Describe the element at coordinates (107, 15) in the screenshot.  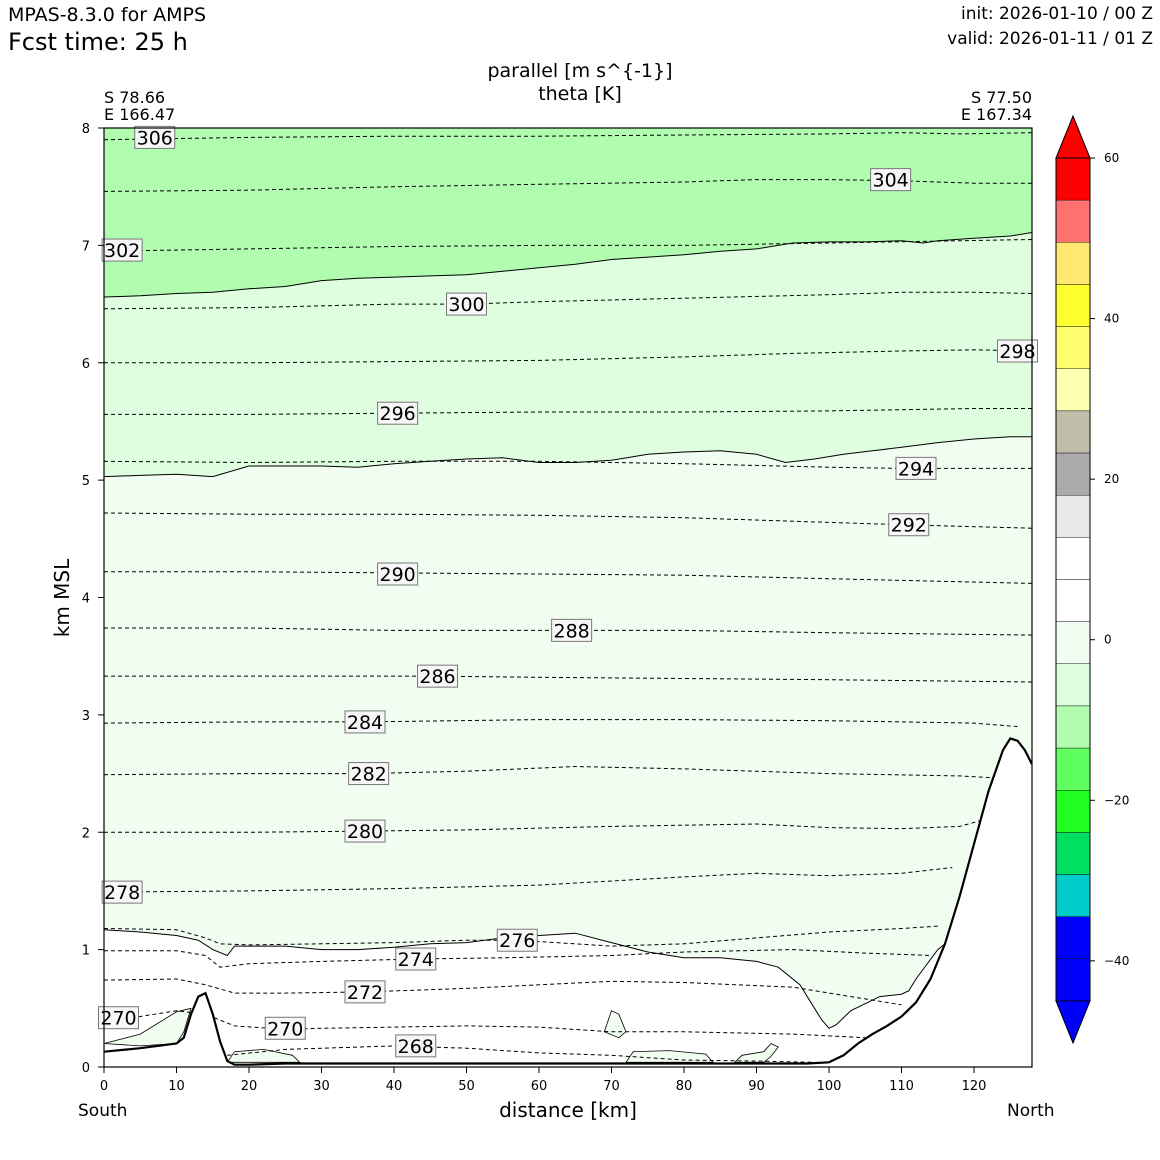
I see `model-name: MPAS-8.3.0 for AMPS` at that location.